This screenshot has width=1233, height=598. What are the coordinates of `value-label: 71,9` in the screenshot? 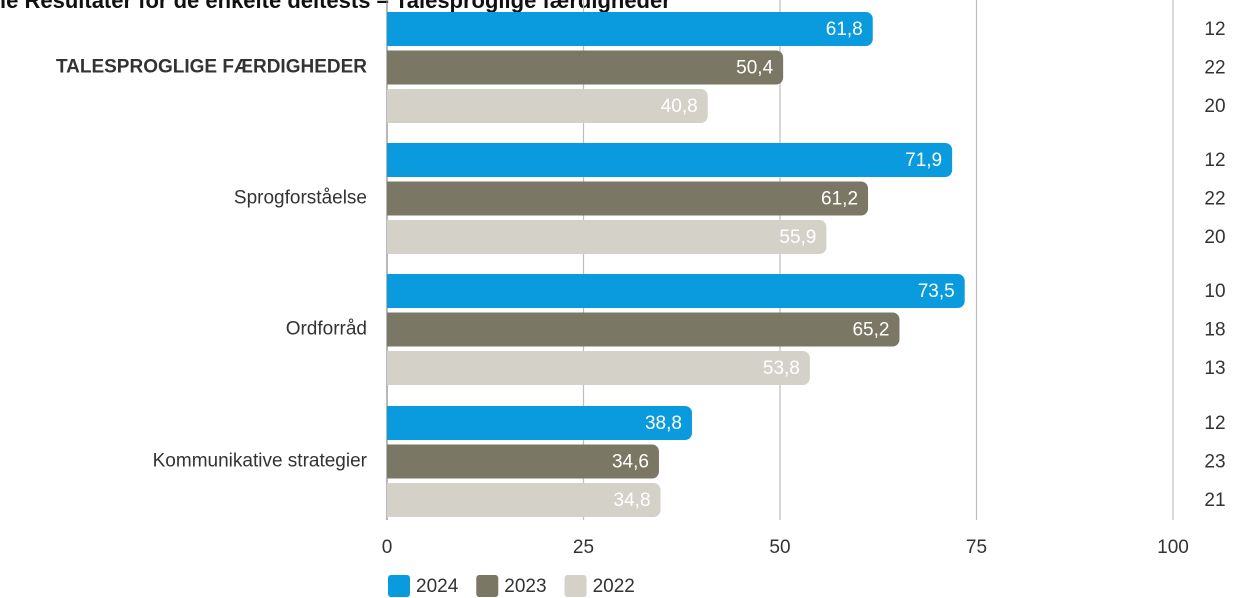 It's located at (923, 160).